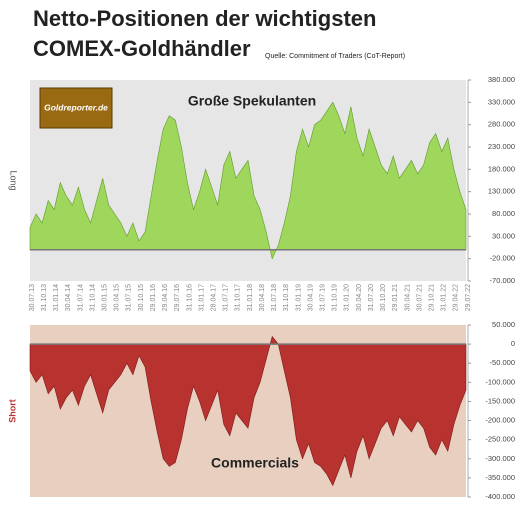 This screenshot has width=519, height=513. Describe the element at coordinates (383, 297) in the screenshot. I see `x-tick-label: 30.10.20` at that location.